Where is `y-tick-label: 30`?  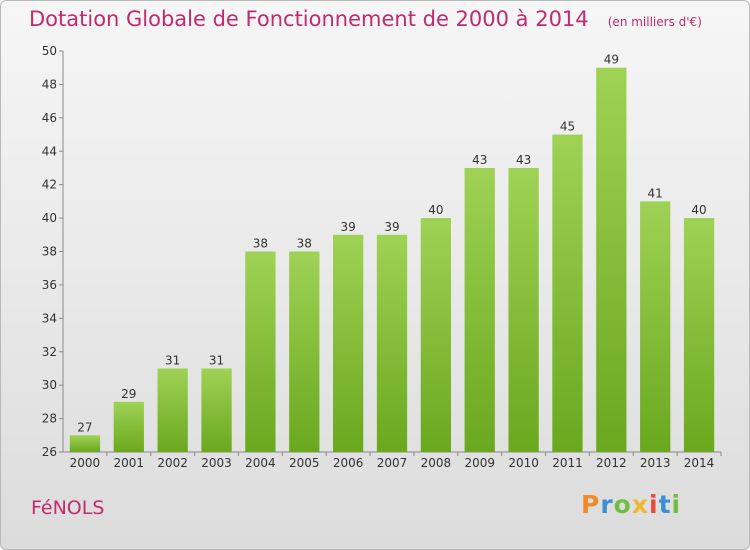
y-tick-label: 30 is located at coordinates (49, 385).